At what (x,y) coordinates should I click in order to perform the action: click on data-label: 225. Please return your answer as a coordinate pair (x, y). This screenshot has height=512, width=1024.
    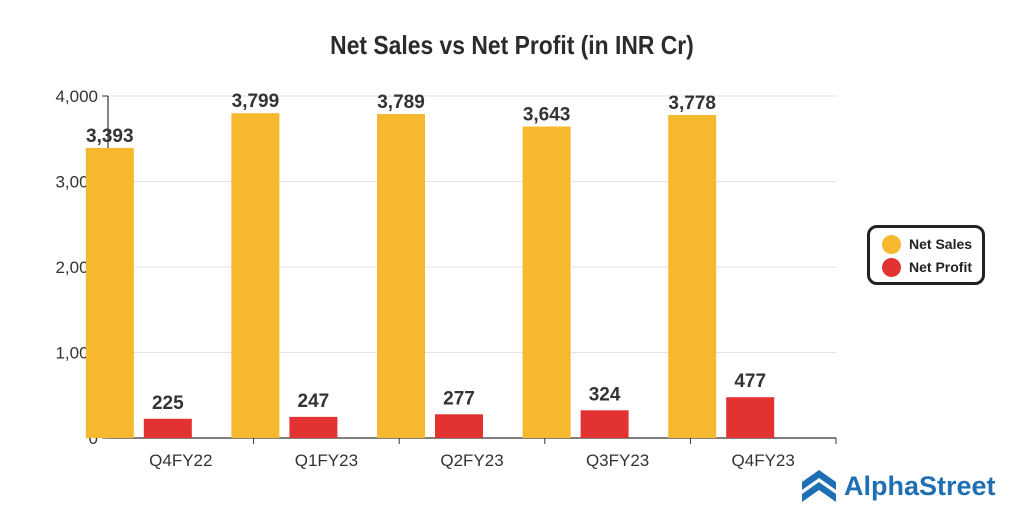
    Looking at the image, I should click on (168, 403).